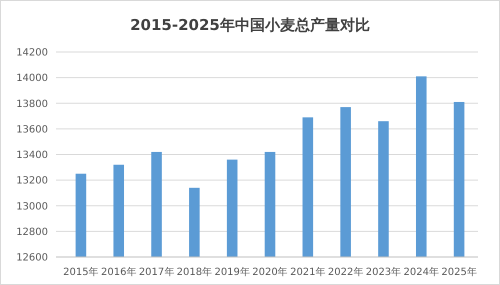 This screenshot has width=500, height=285. What do you see at coordinates (384, 272) in the screenshot?
I see `x-tick-label: 2023年` at bounding box center [384, 272].